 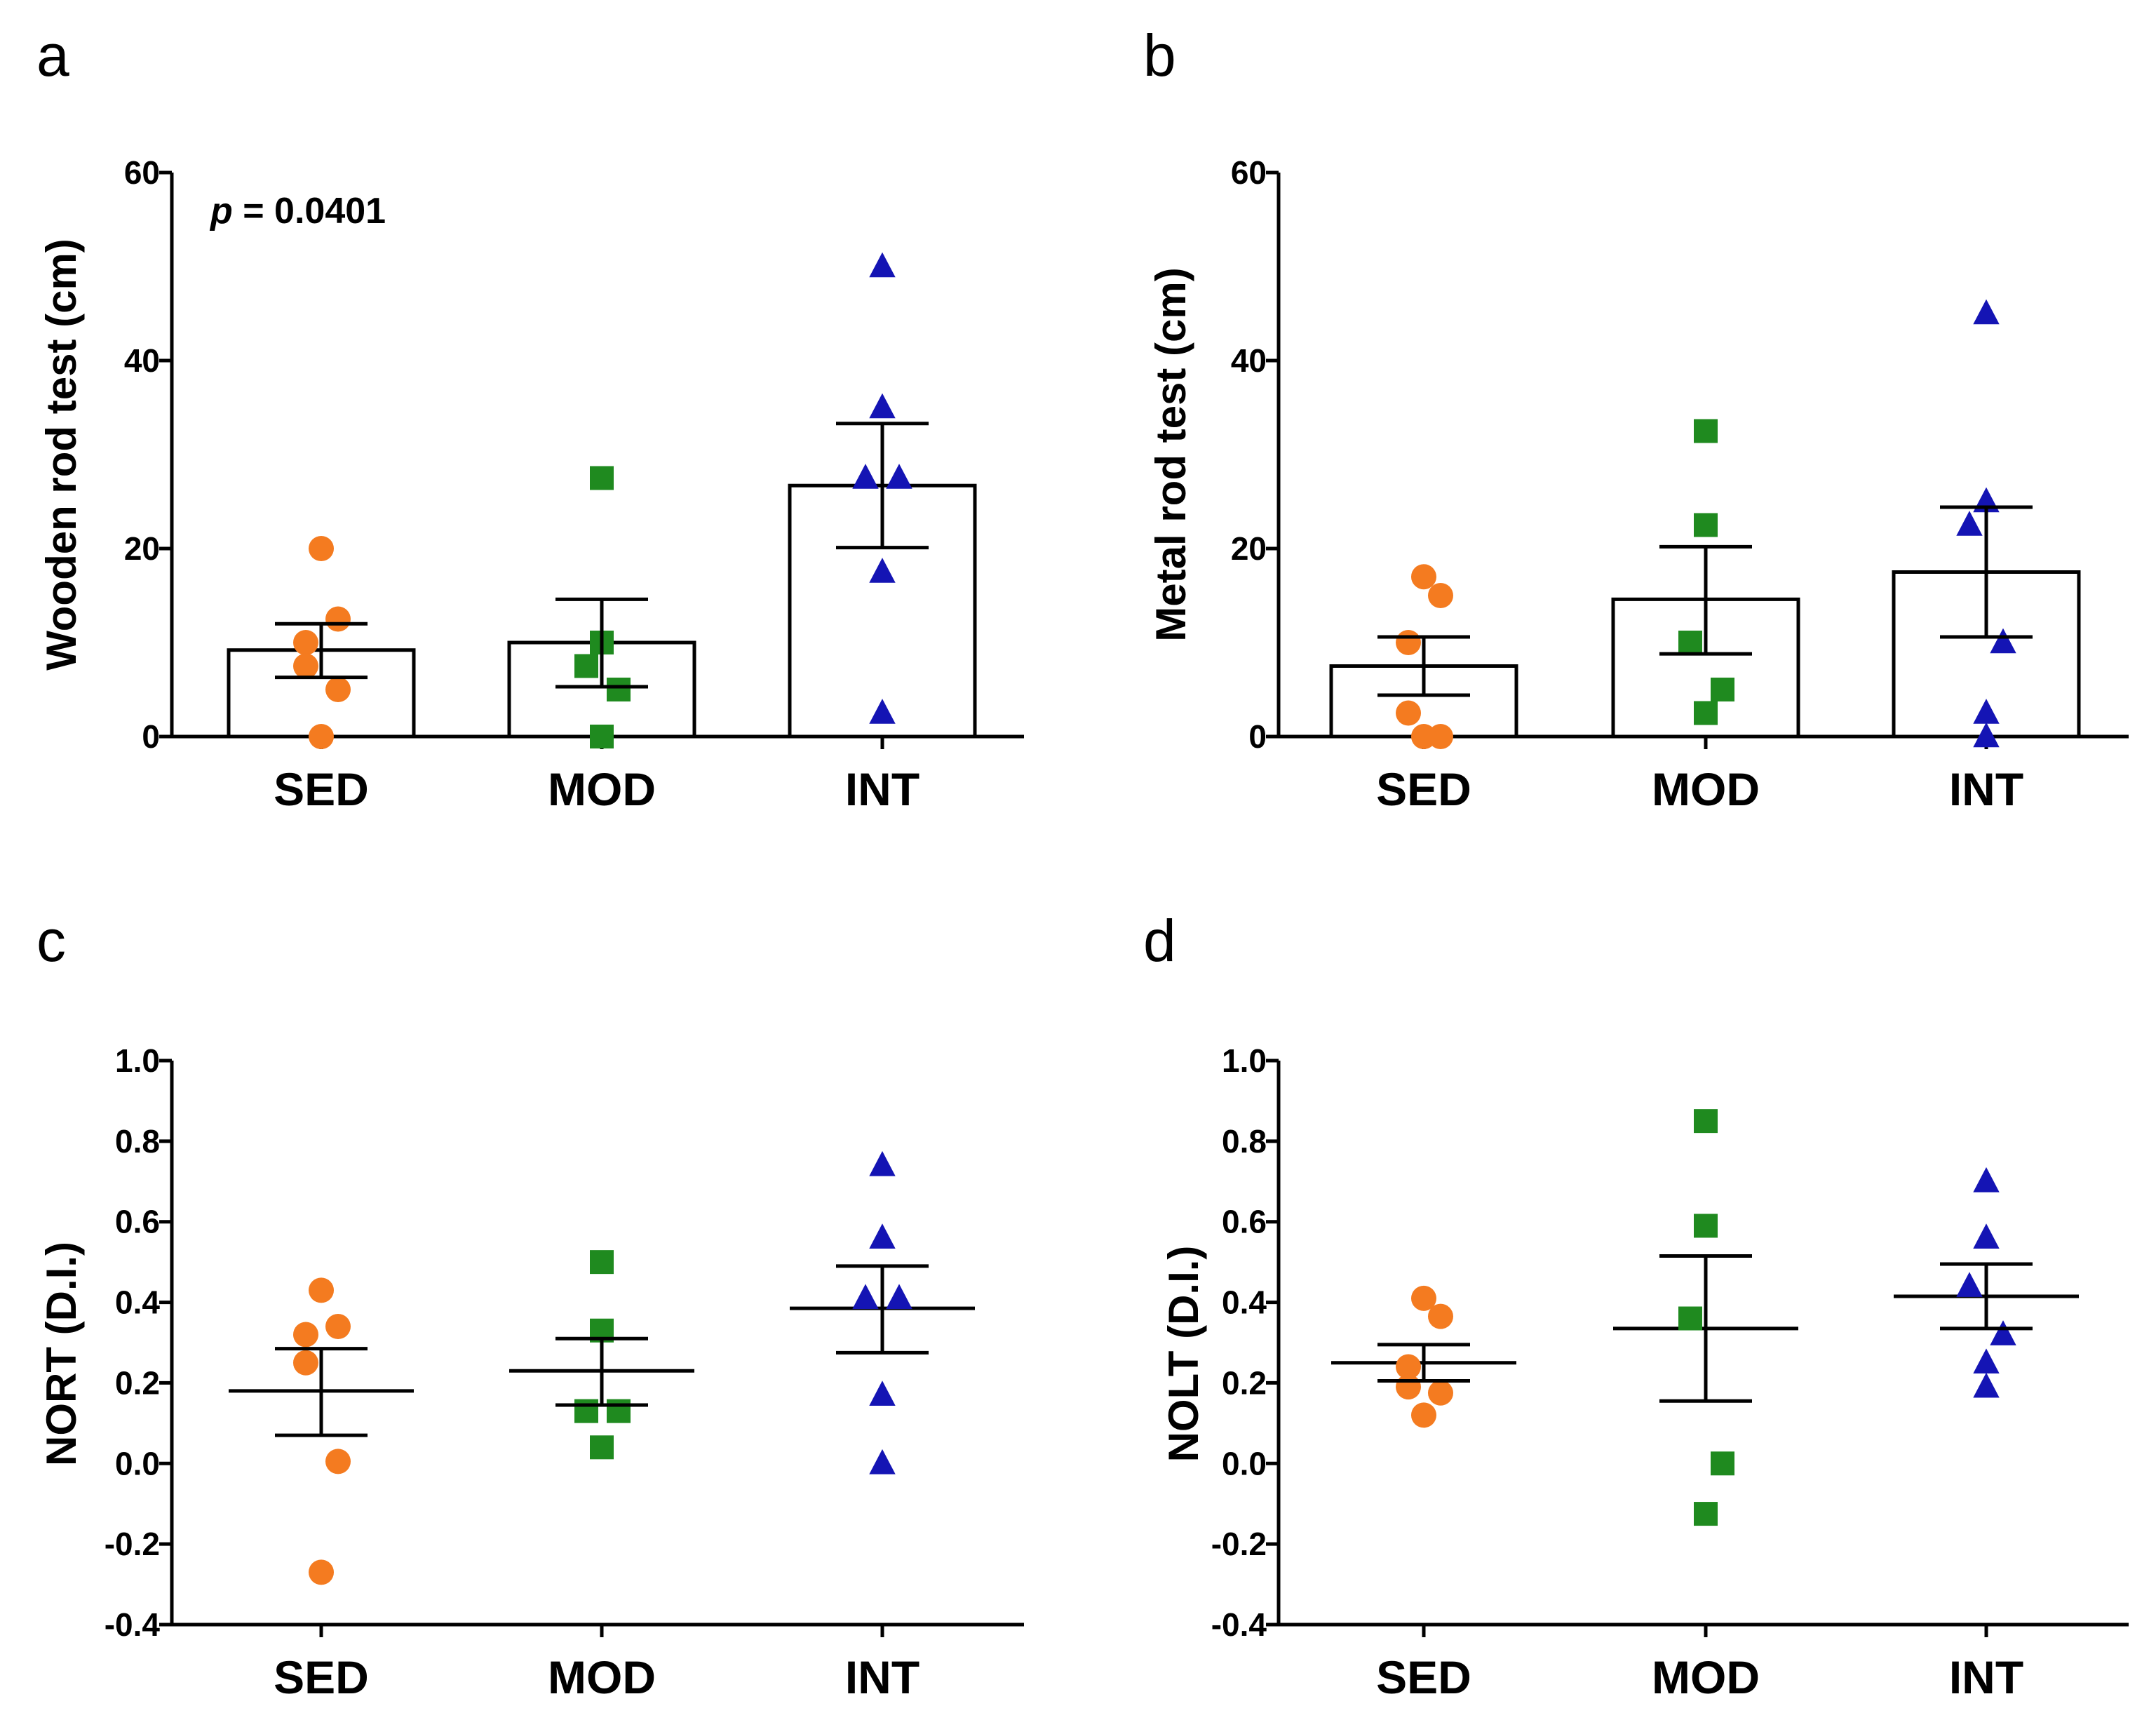 What do you see at coordinates (61, 1354) in the screenshot?
I see `y-axis-title-c: NORT (D.I.)` at bounding box center [61, 1354].